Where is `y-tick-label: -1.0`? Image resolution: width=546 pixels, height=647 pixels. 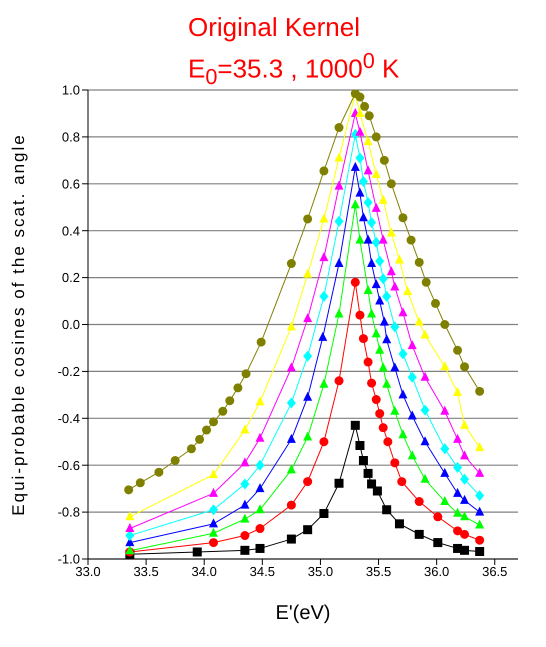 y-tick-label: -1.0 is located at coordinates (69, 559).